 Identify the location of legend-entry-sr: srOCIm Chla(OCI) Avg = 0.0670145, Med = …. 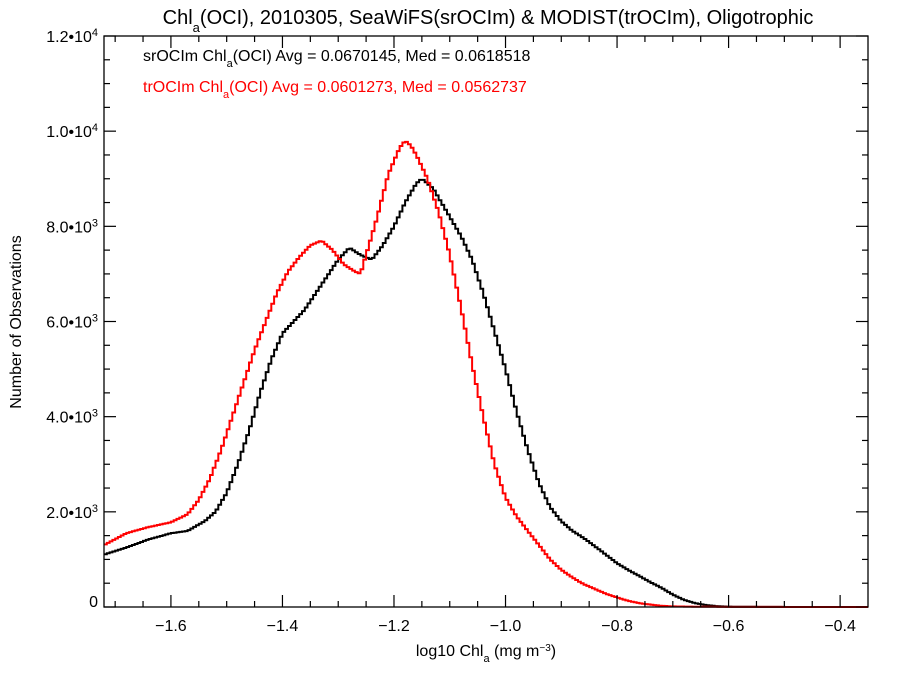
(336, 59).